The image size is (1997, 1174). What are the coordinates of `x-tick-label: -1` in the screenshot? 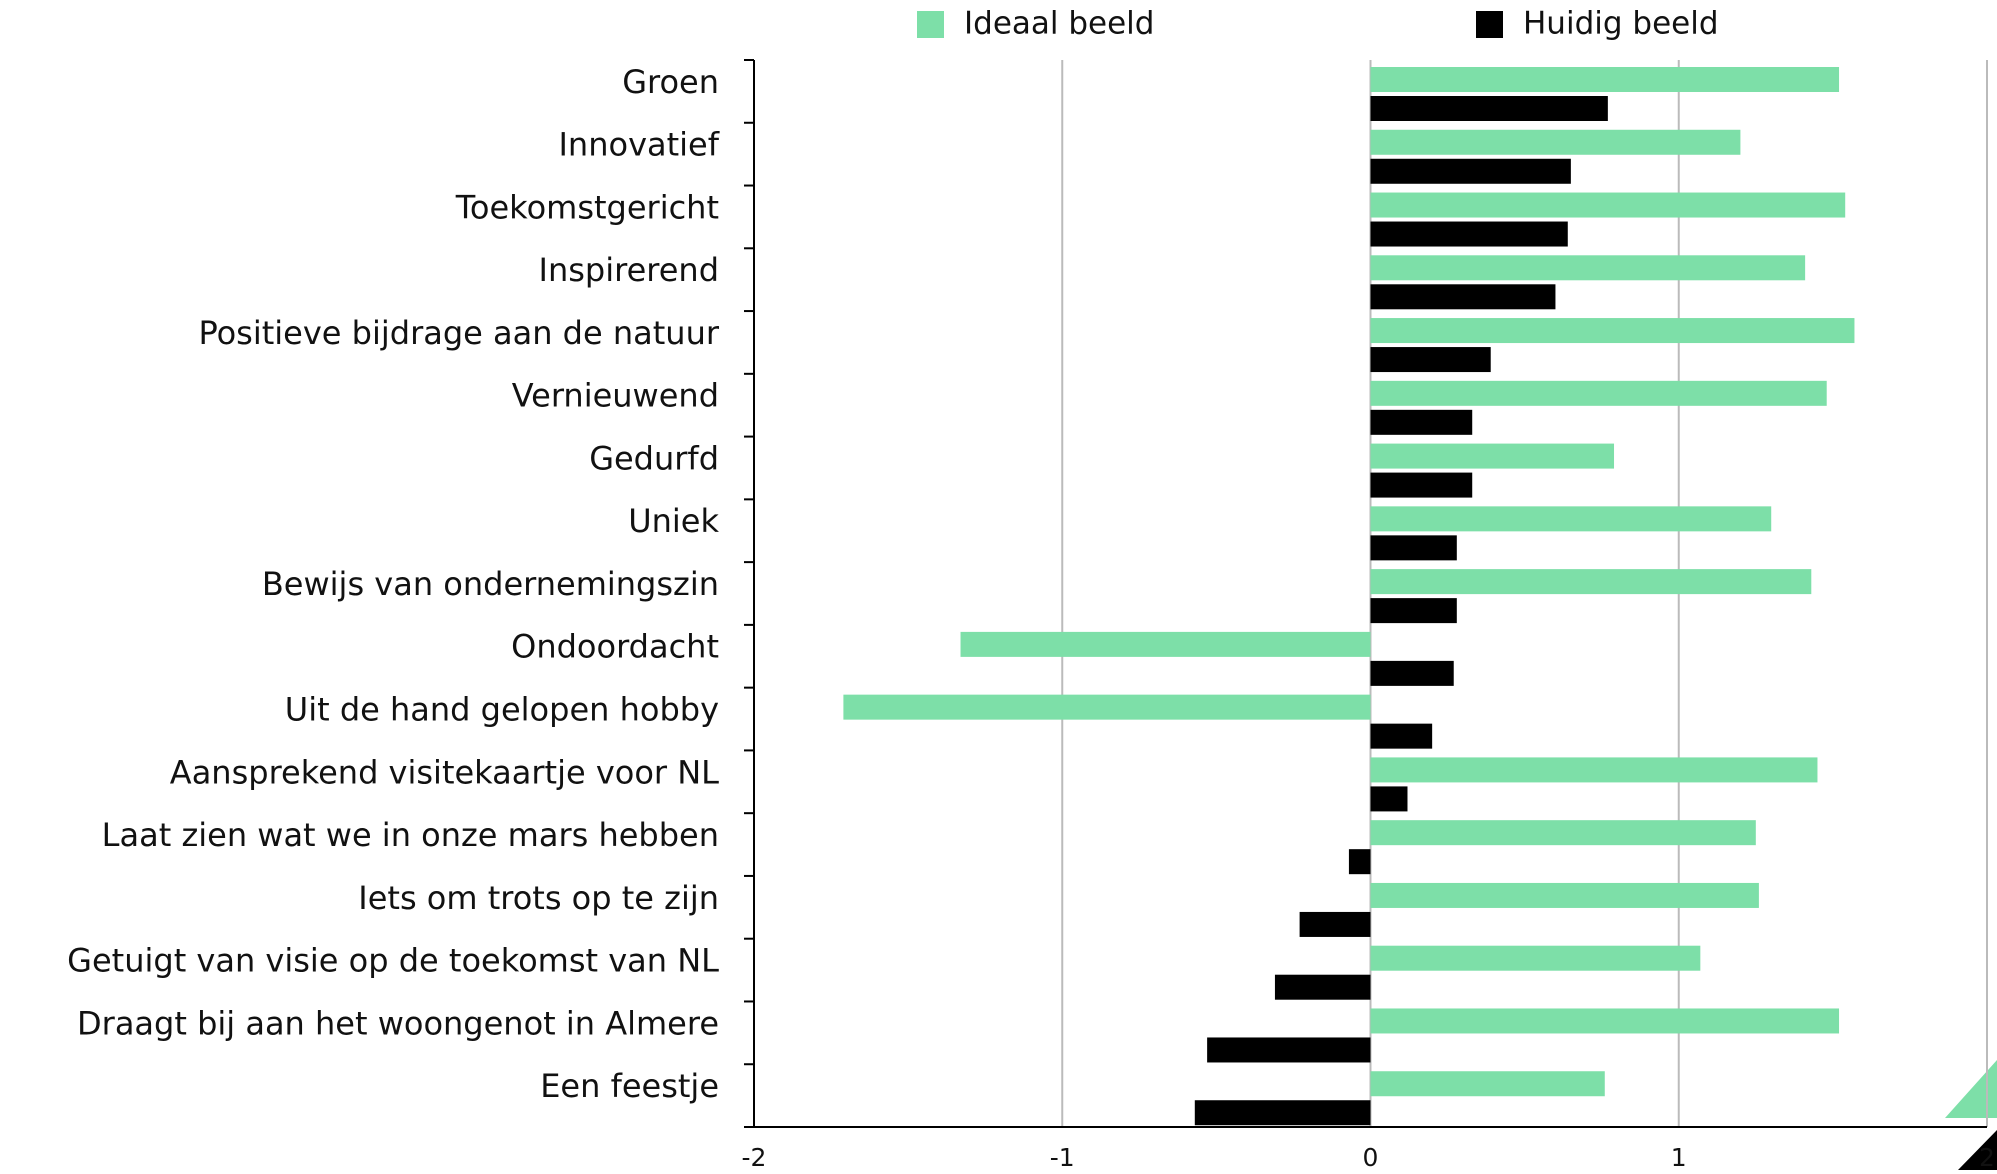 It's located at (1062, 1156).